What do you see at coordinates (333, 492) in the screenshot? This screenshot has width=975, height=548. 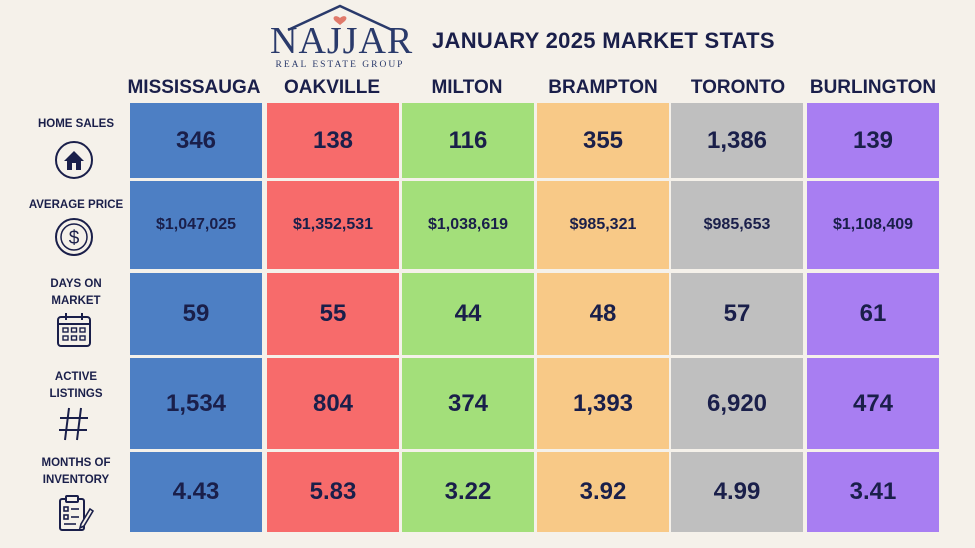 I see `stat-cell-oakville: 5.83` at bounding box center [333, 492].